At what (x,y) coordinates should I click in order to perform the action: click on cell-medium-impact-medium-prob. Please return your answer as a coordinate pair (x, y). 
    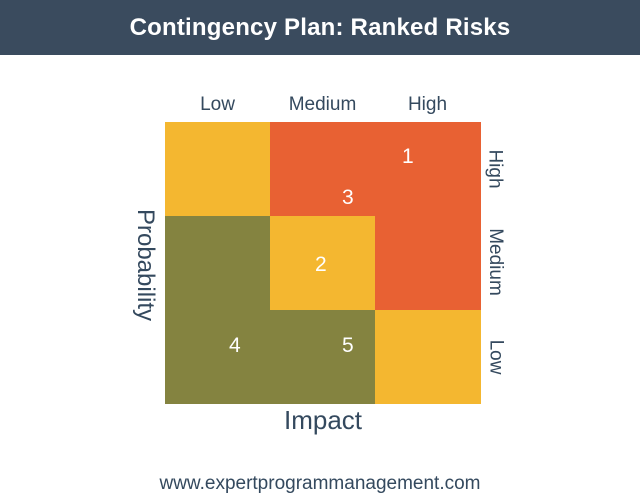
    Looking at the image, I should click on (322, 263).